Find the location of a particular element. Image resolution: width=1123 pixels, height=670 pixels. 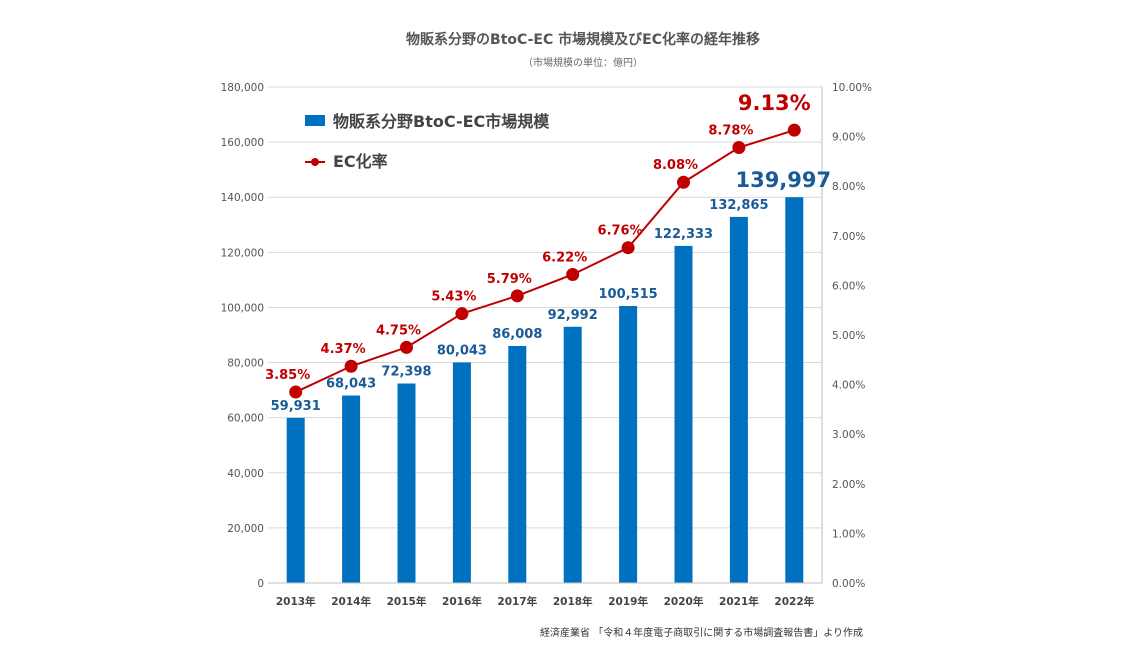

x-tick-label: 2016年 is located at coordinates (462, 601).